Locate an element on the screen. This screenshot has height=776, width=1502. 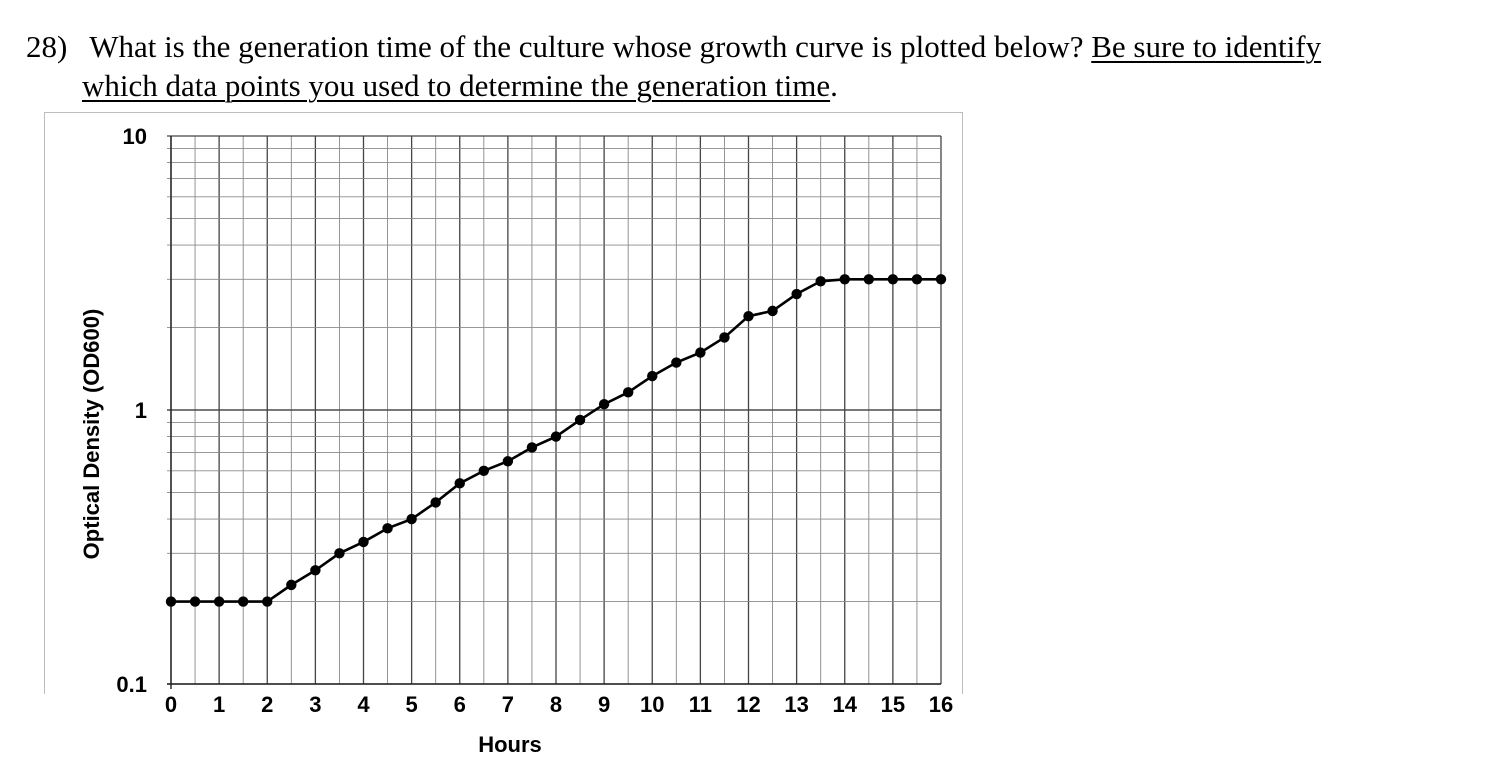
x-tick-label: 13 is located at coordinates (796, 704).